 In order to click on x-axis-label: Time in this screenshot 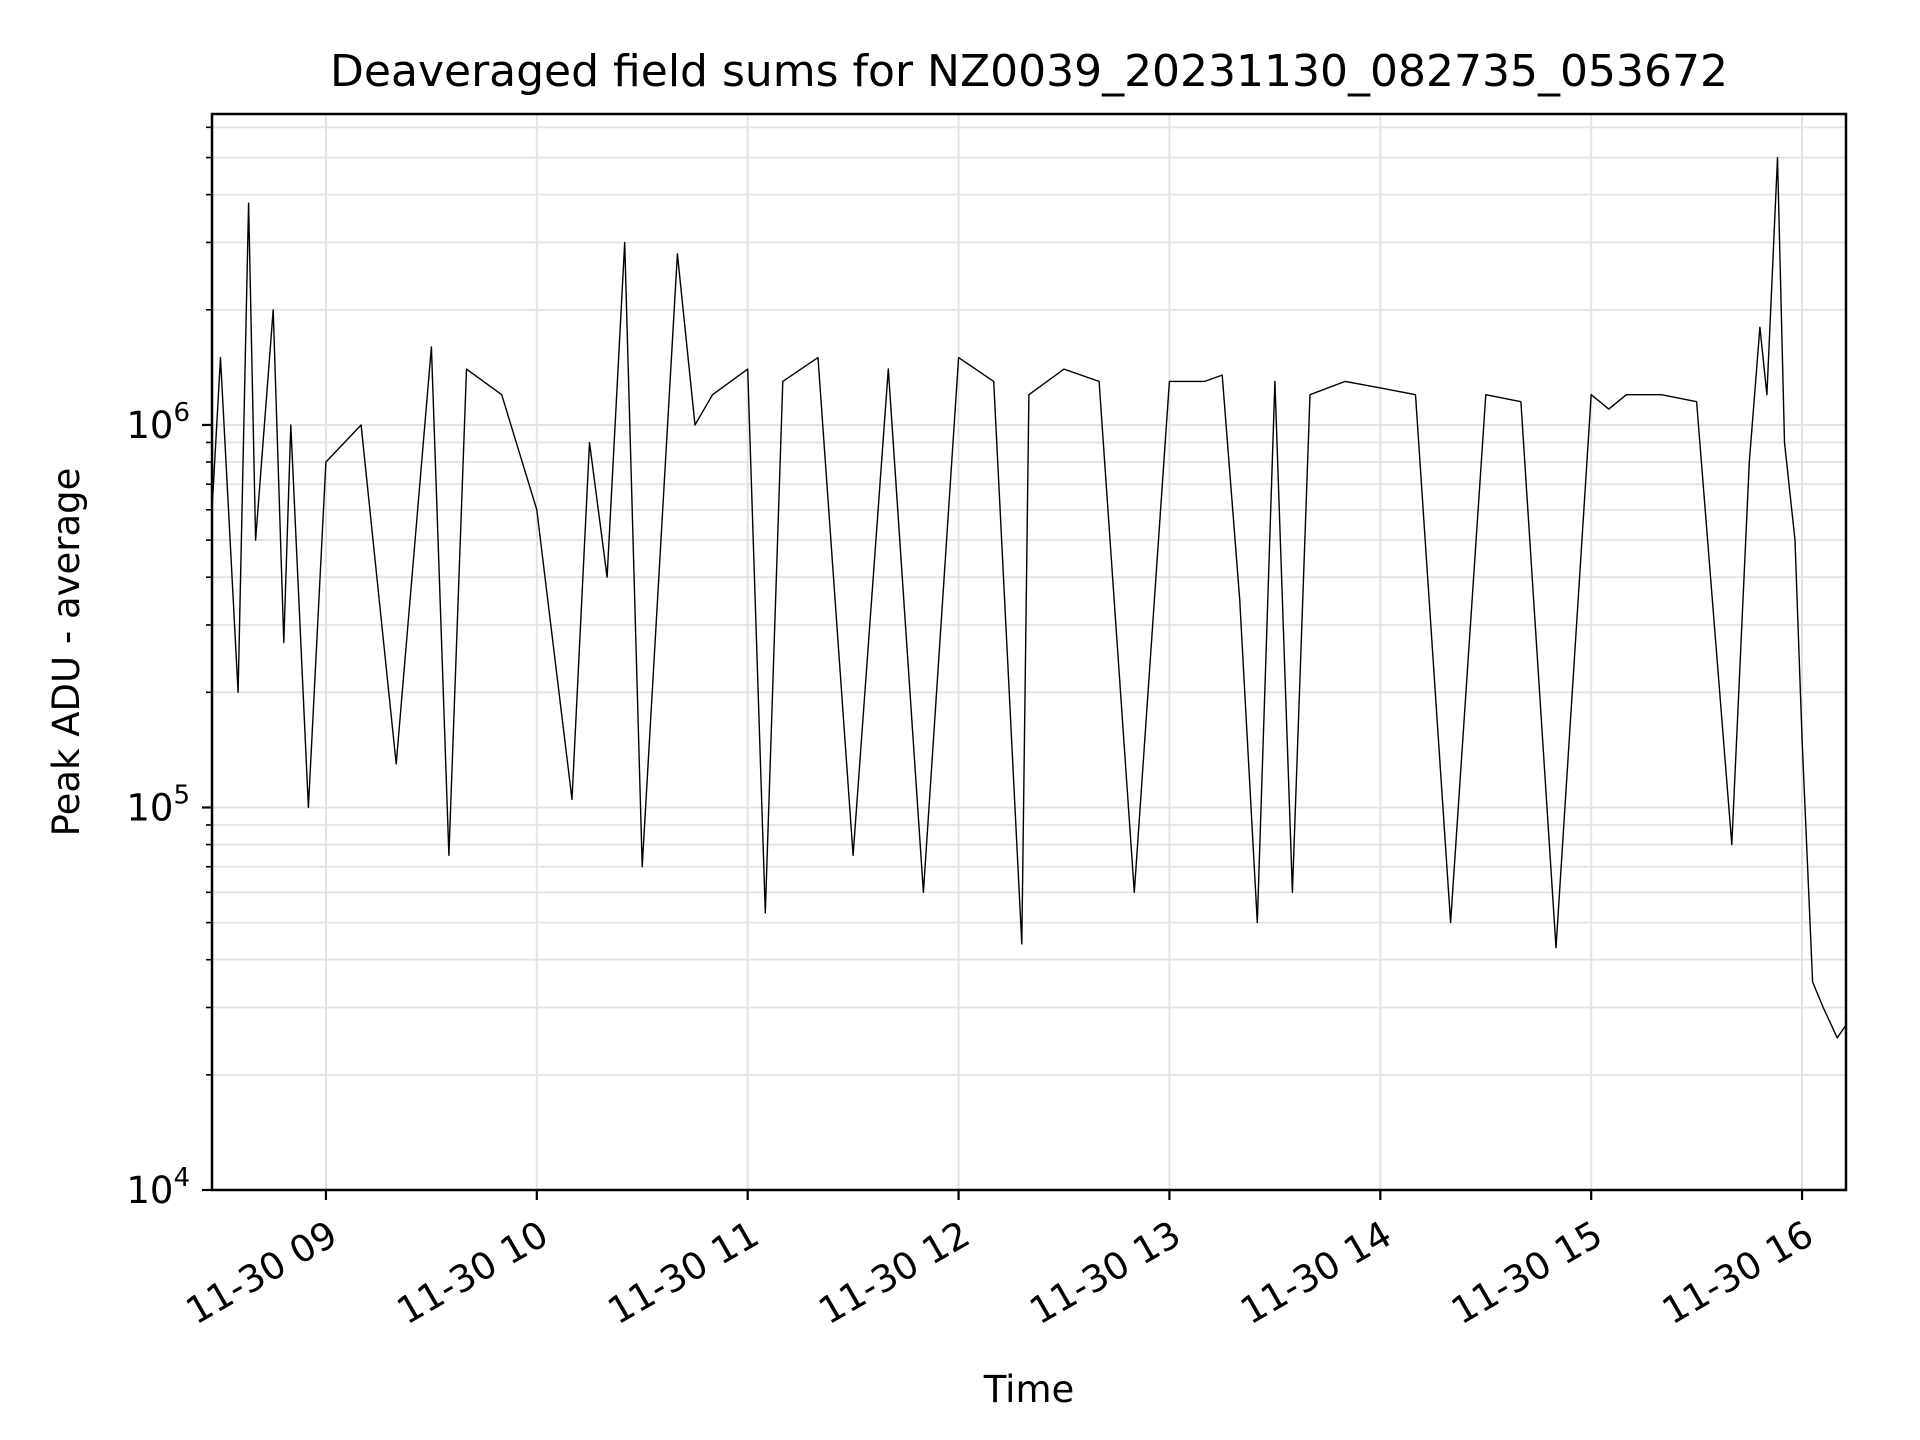, I will do `click(1029, 1389)`.